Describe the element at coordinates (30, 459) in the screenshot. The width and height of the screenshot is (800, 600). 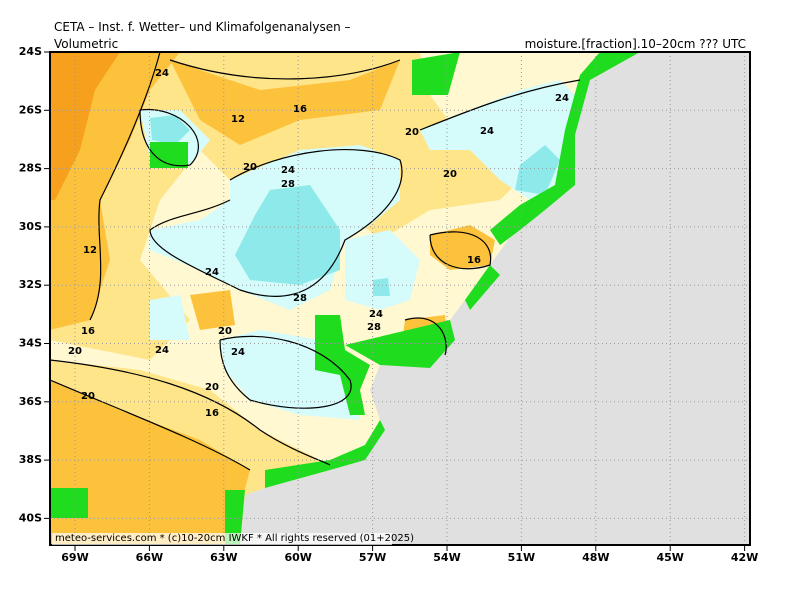
I see `lat-label: 38S` at that location.